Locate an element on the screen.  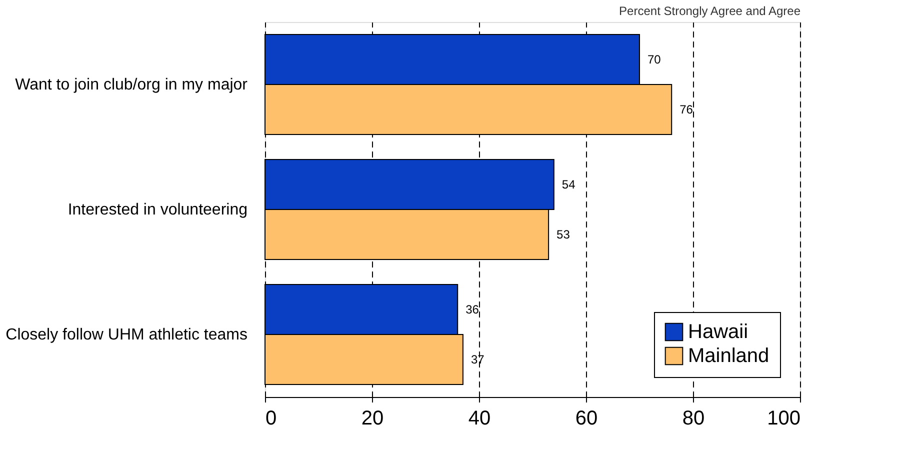
x-tick-label: 20 is located at coordinates (372, 419).